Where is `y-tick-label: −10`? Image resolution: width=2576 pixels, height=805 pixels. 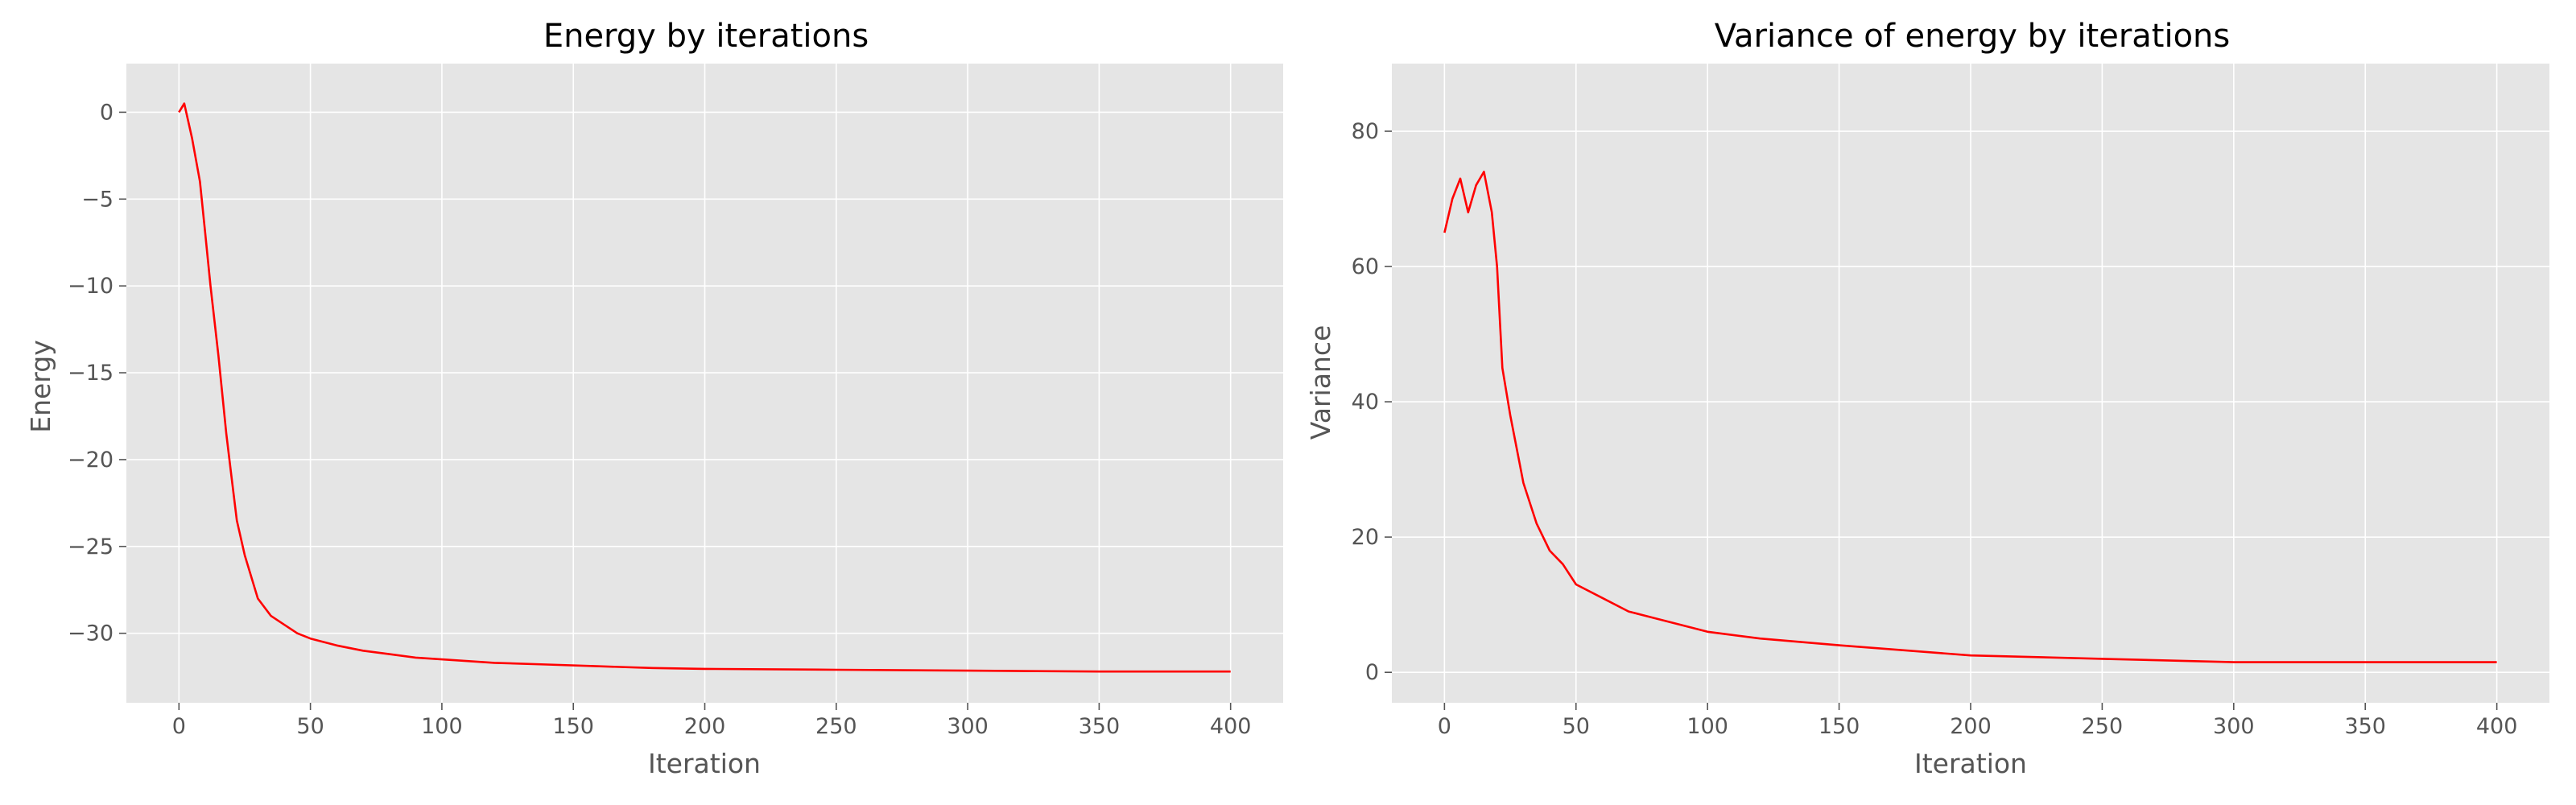
y-tick-label: −10 is located at coordinates (91, 286).